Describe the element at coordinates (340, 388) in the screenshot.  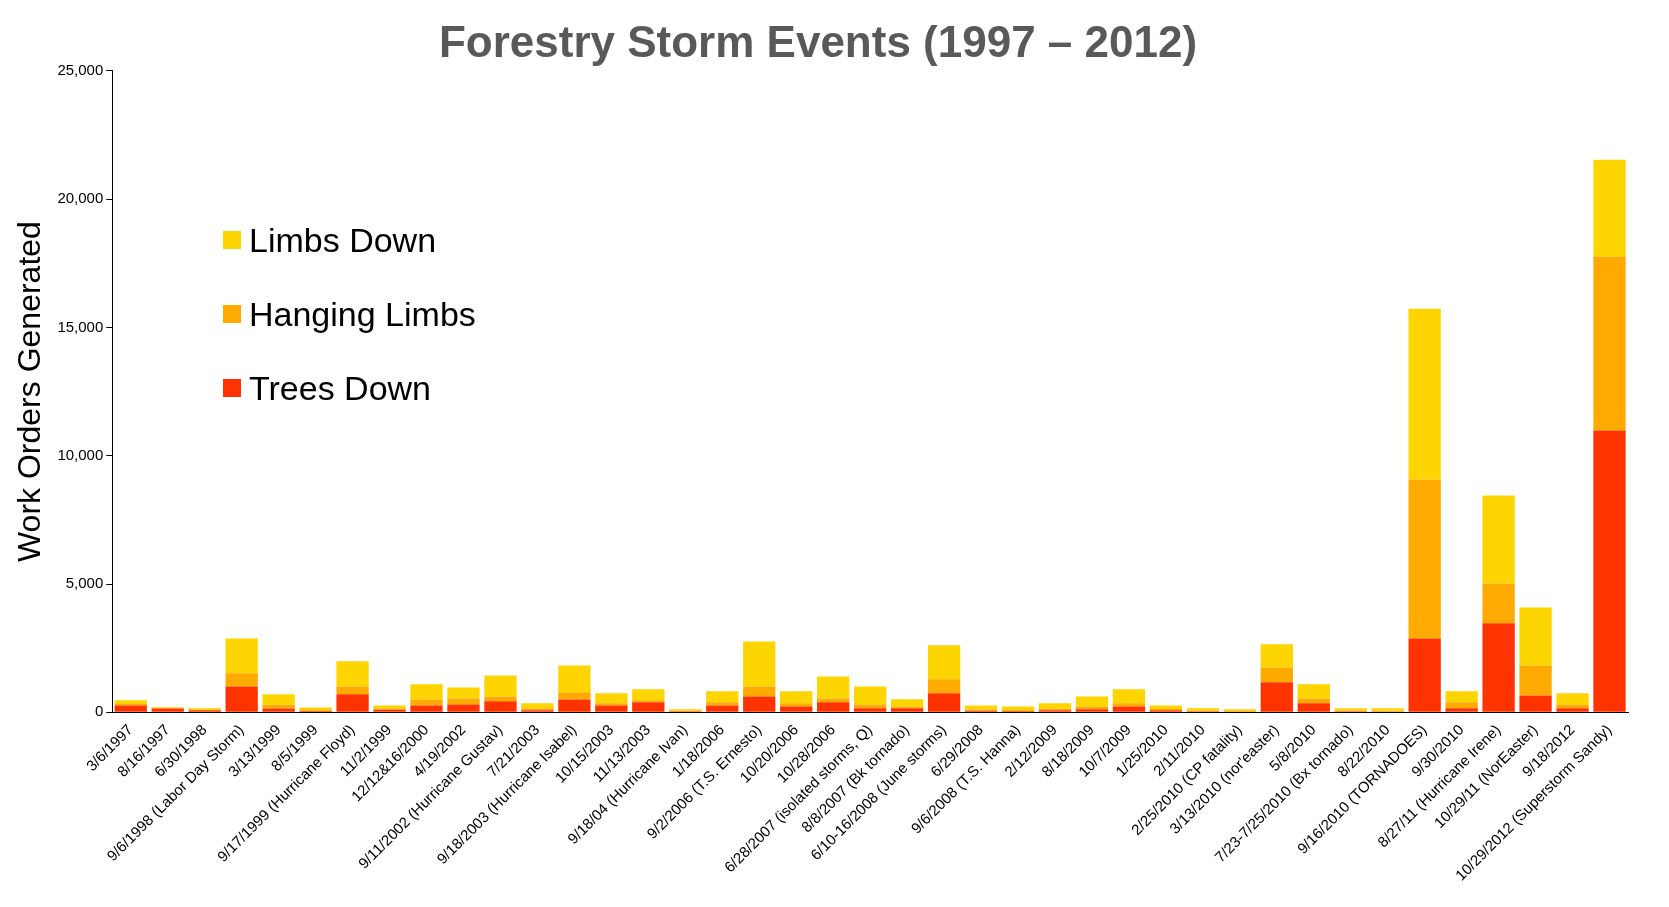
I see `legend-label: Trees Down` at that location.